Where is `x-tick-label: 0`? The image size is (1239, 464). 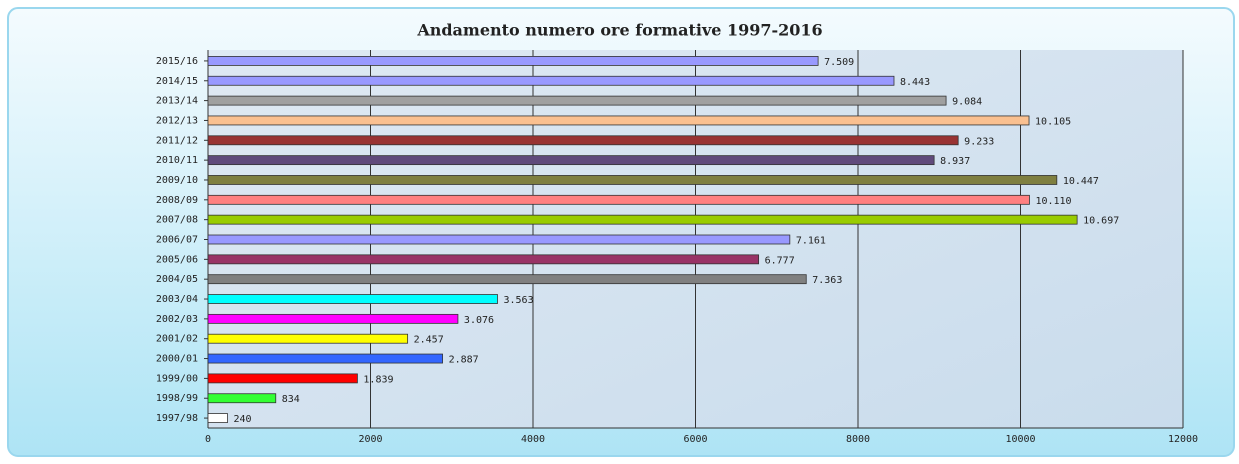 x-tick-label: 0 is located at coordinates (208, 439).